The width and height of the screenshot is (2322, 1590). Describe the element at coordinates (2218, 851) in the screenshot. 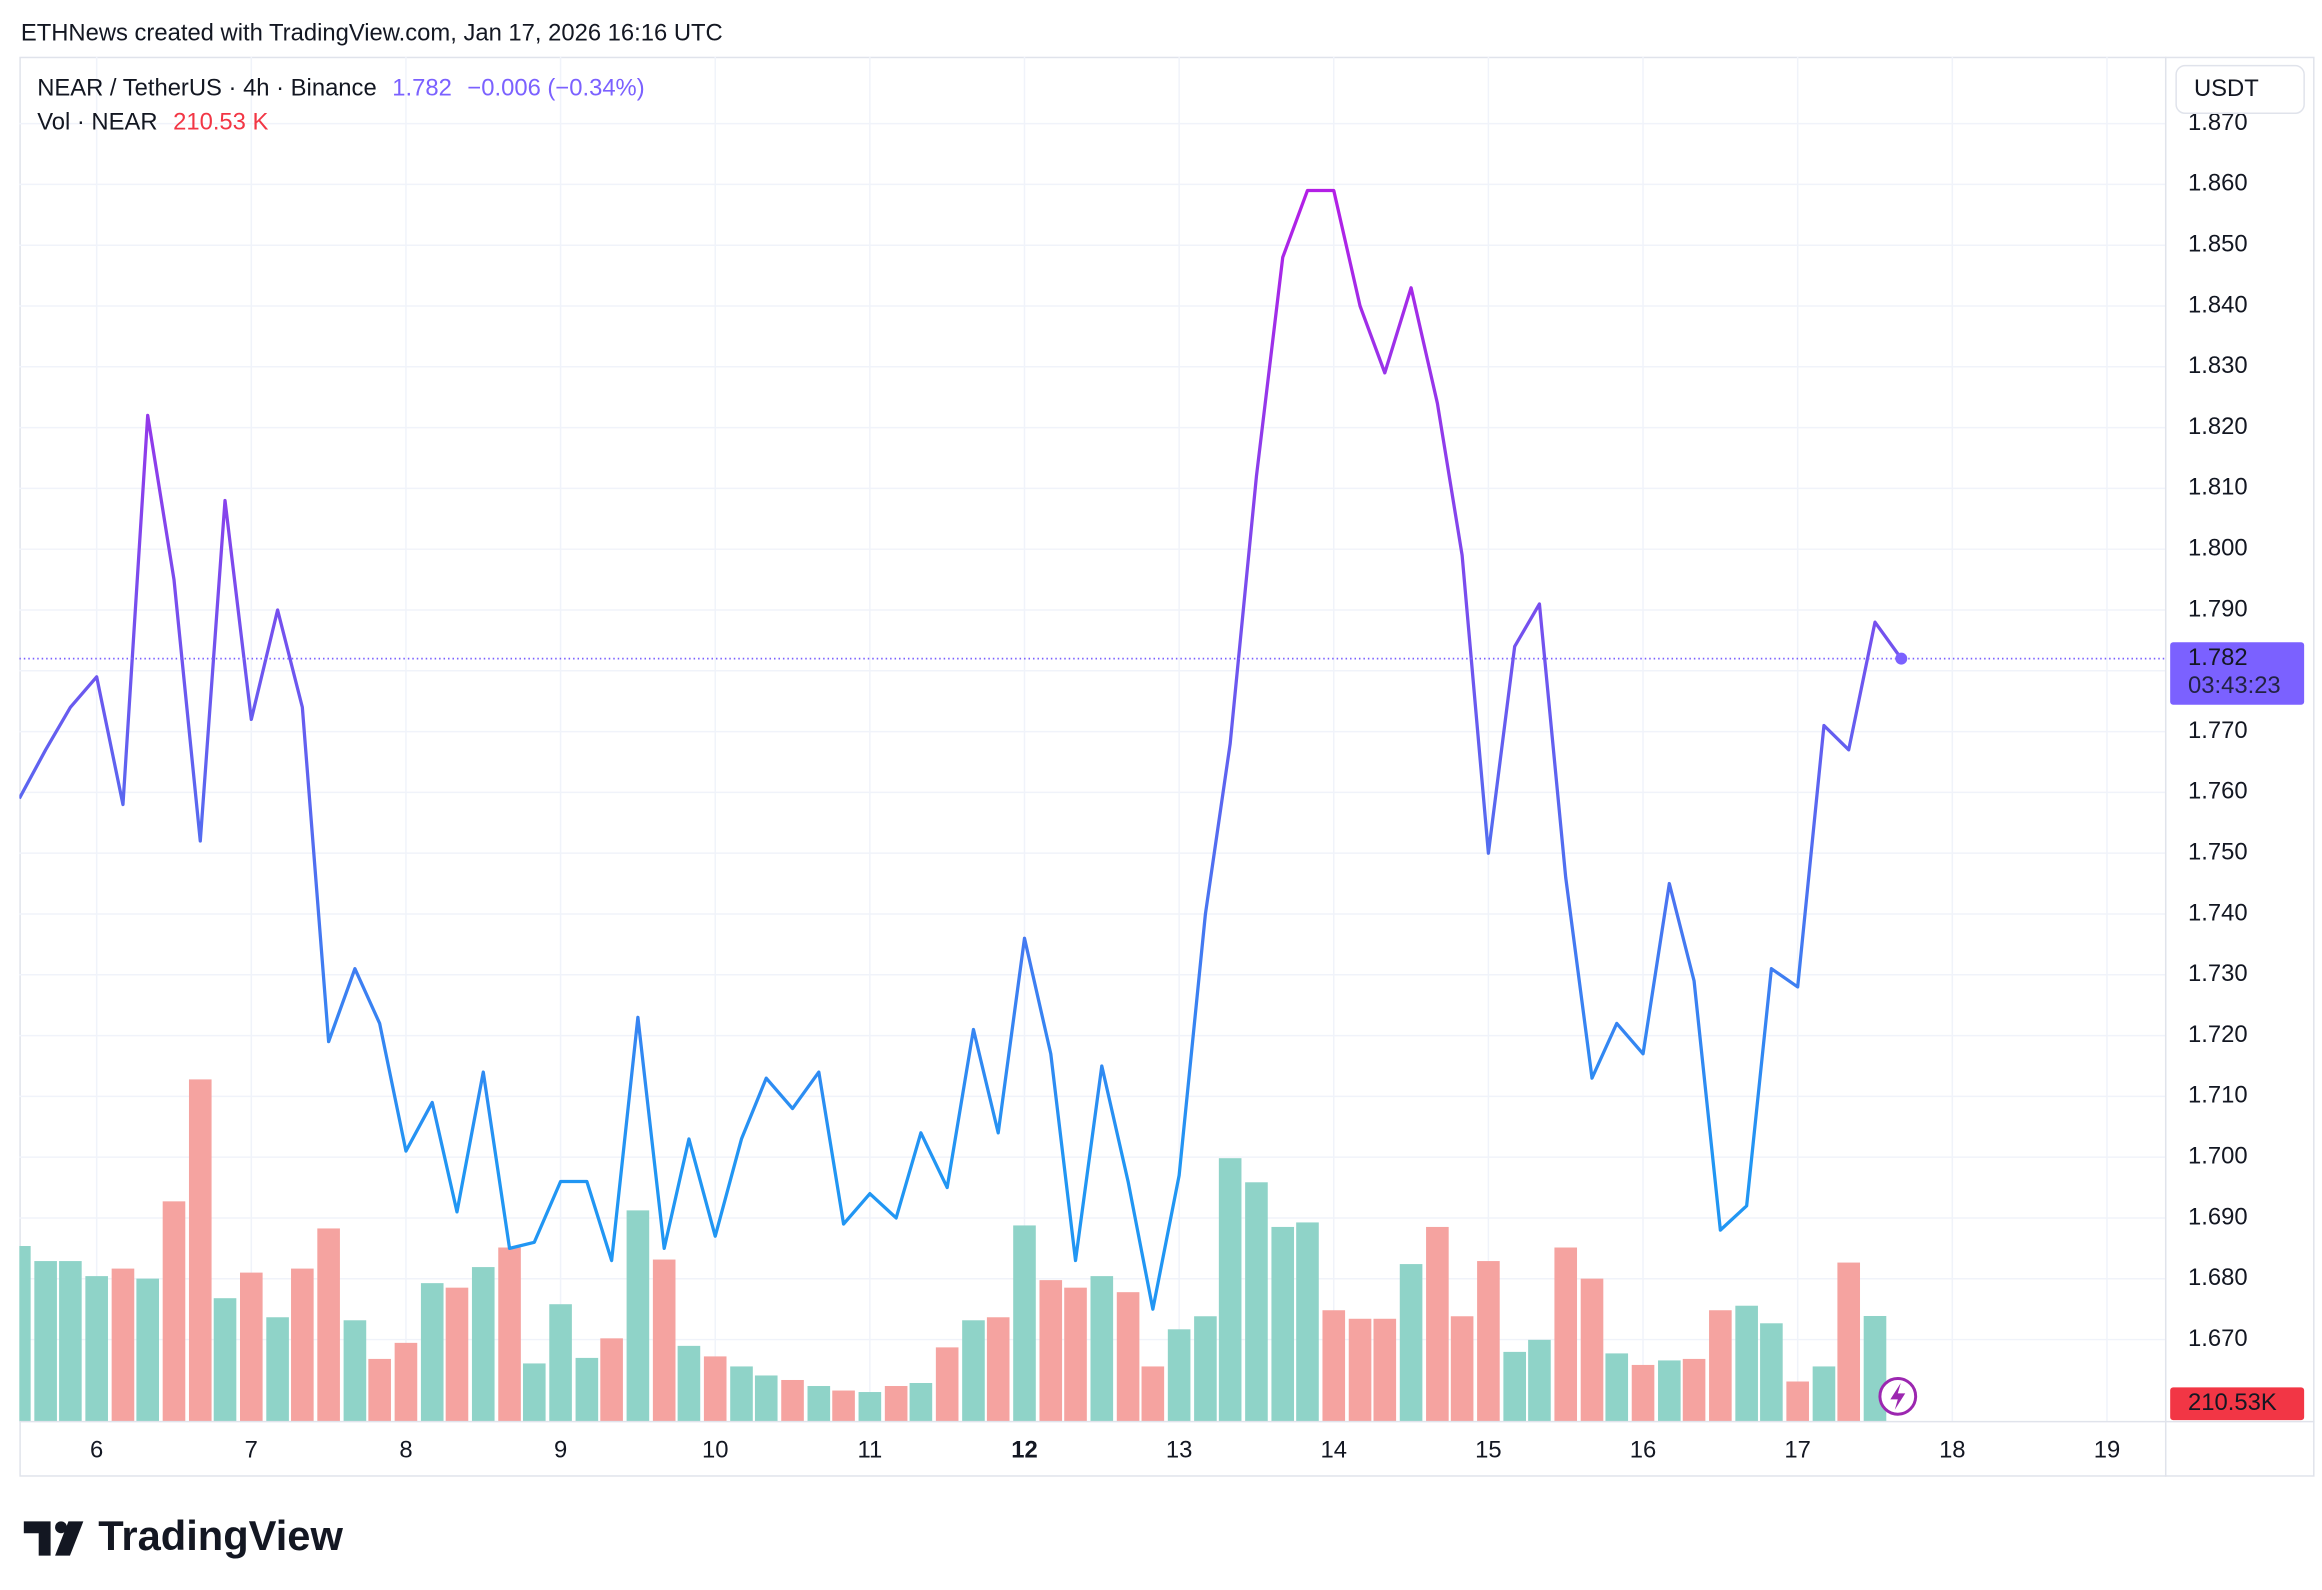

I see `y-tick-label: 1.750` at that location.